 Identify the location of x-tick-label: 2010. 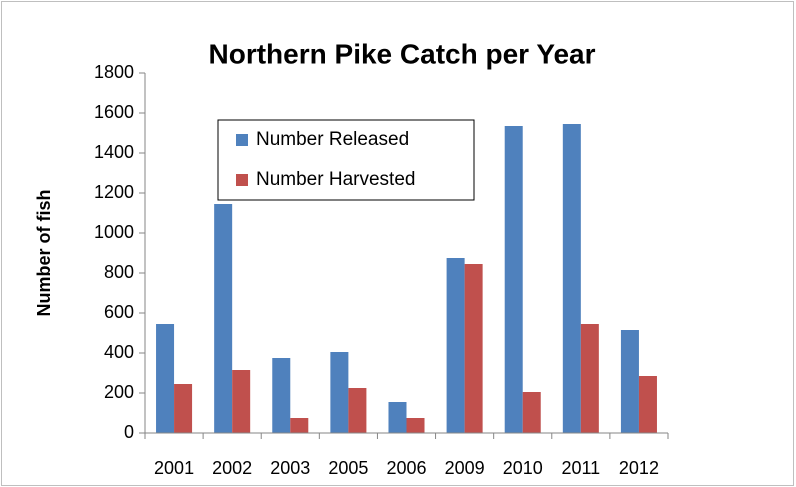
(523, 468).